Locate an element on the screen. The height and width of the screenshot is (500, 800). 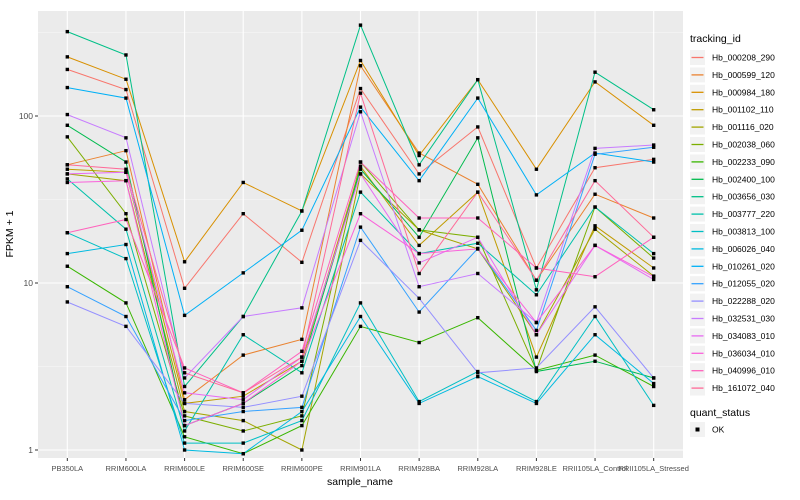
y-tick-label: 100 is located at coordinates (26, 116).